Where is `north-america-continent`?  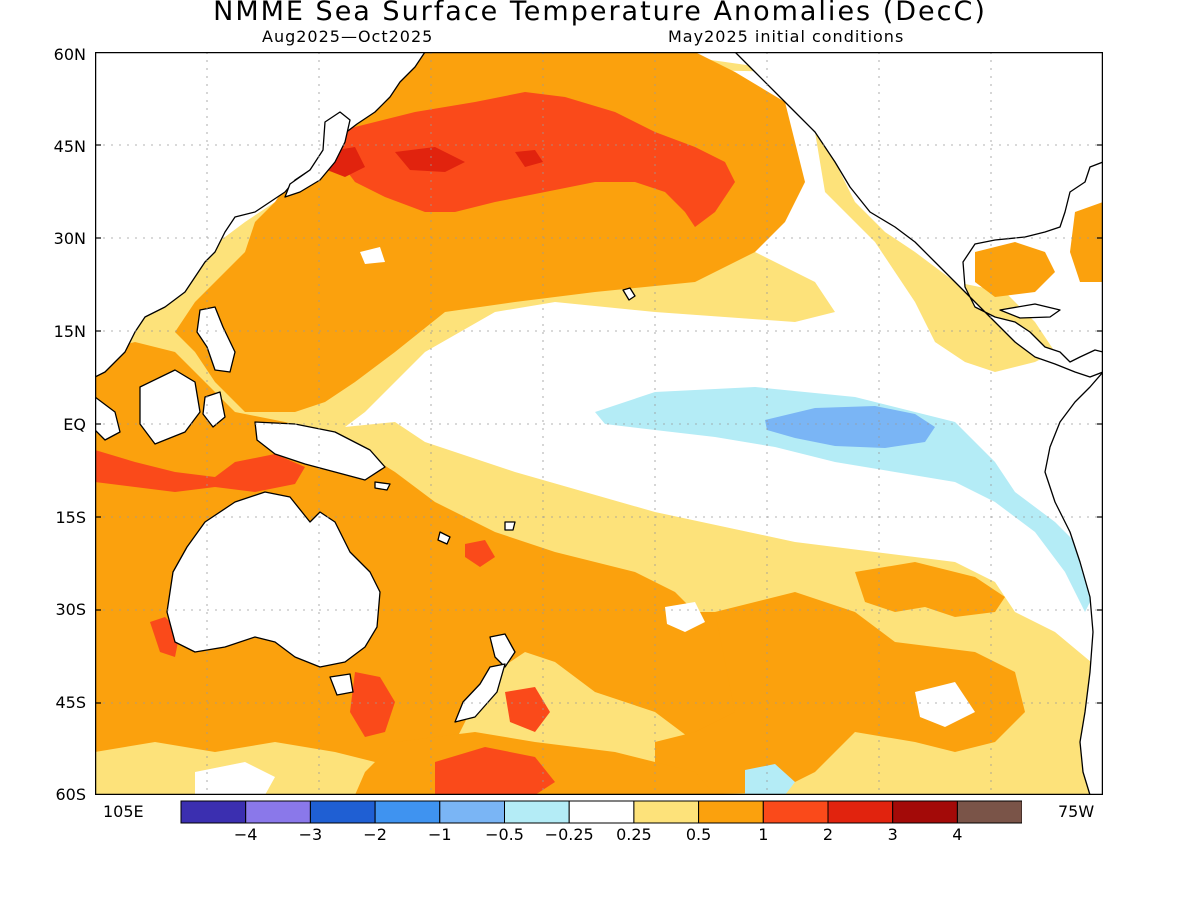 north-america-continent is located at coordinates (918, 215).